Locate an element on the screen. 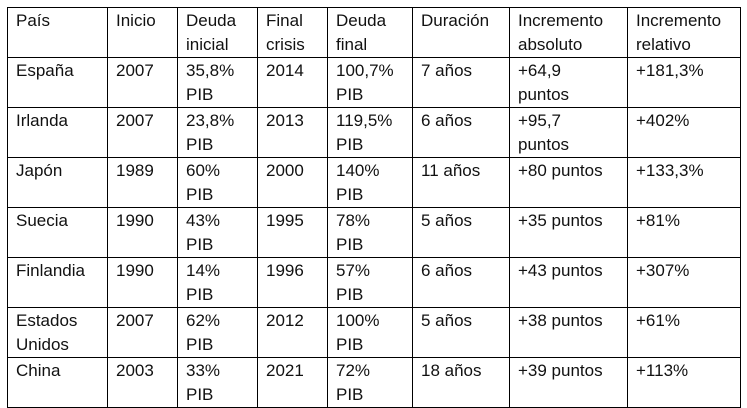 The image size is (747, 408). cell: 78% PIB is located at coordinates (370, 232).